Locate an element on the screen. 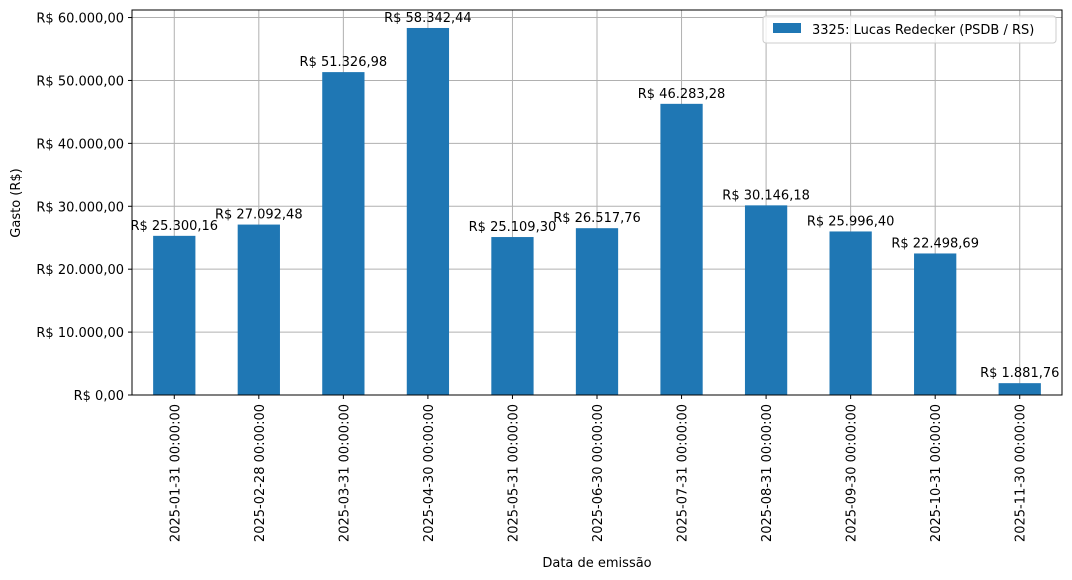 The height and width of the screenshot is (580, 1072). bar-value-label: R$ 27.092,48 is located at coordinates (259, 215).